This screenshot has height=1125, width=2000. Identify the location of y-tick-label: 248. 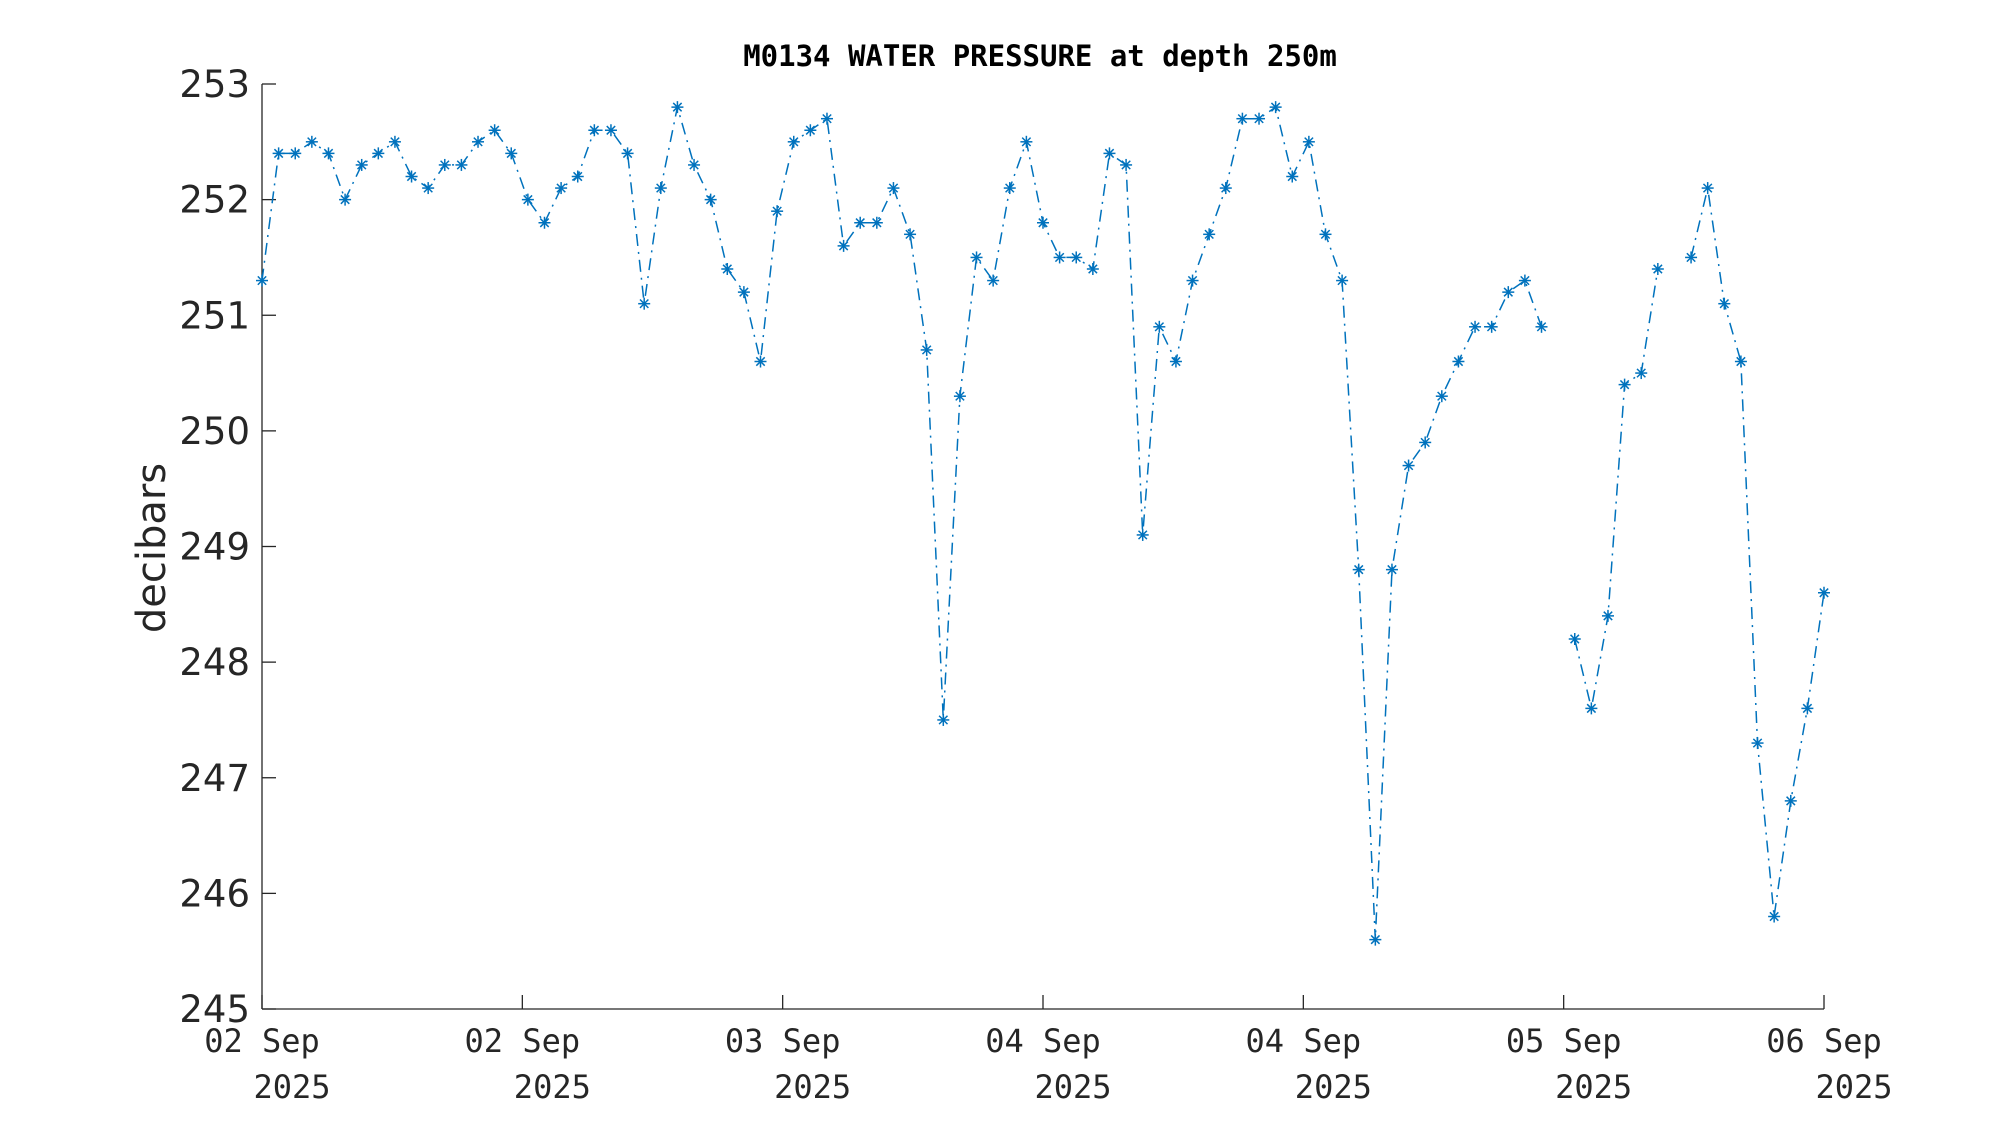
(214, 662).